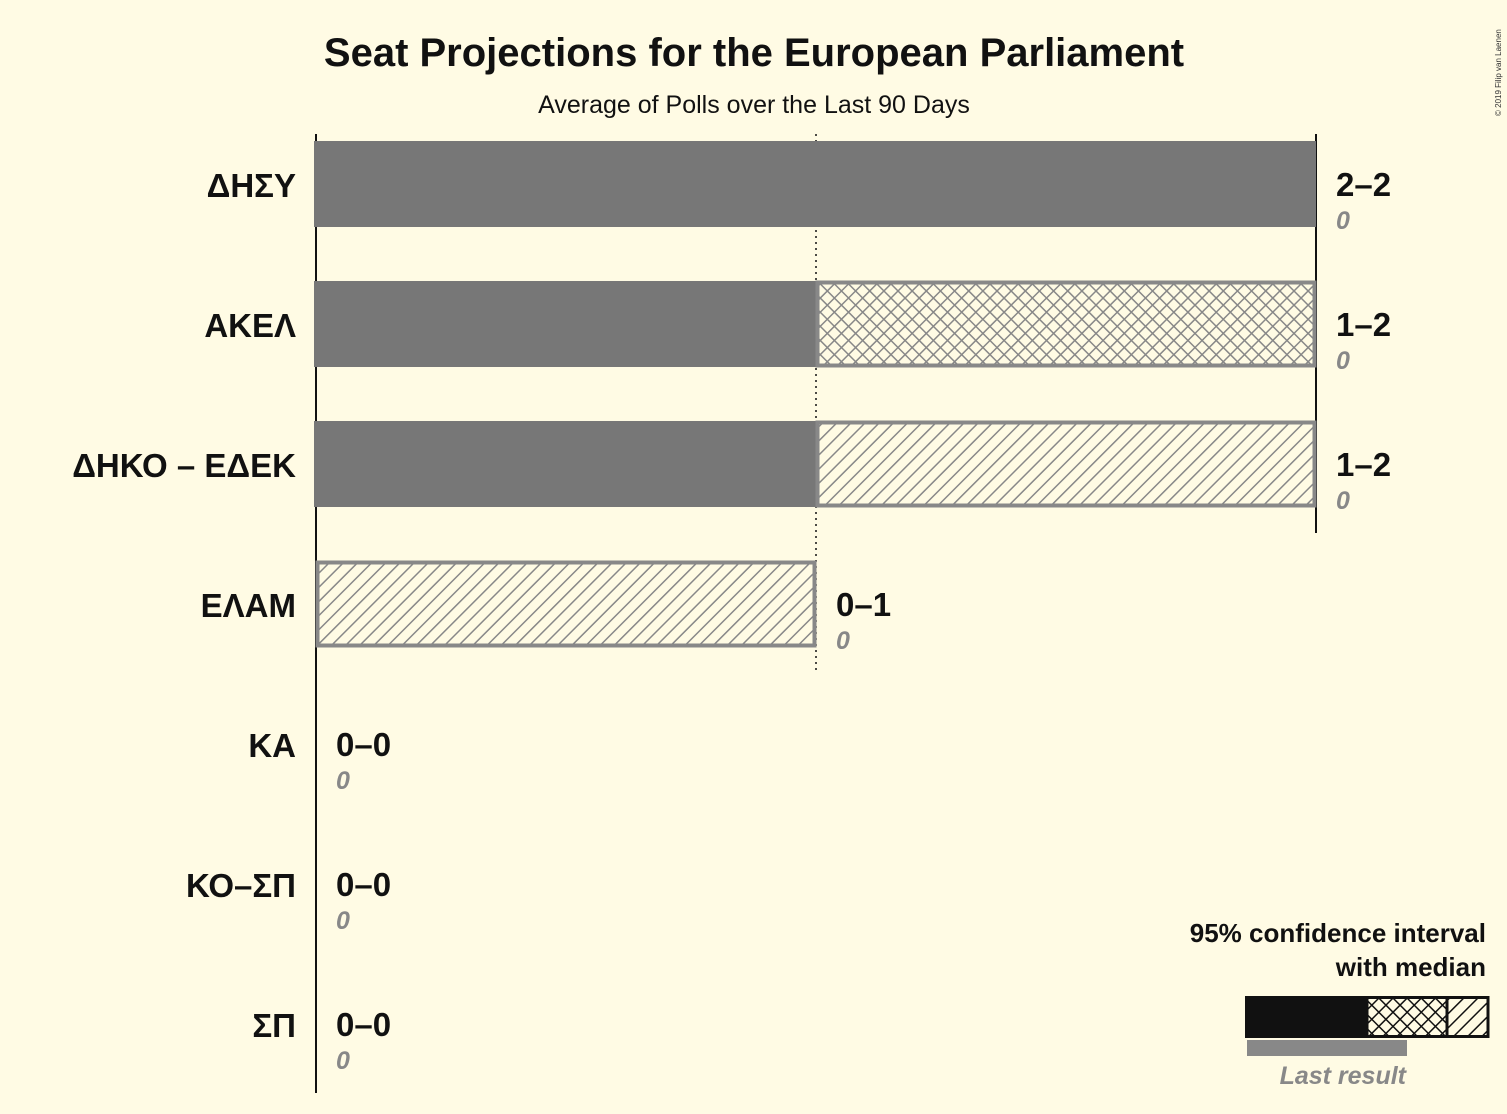  What do you see at coordinates (1407, 1017) in the screenshot?
I see `legend-crosshatch-swatch` at bounding box center [1407, 1017].